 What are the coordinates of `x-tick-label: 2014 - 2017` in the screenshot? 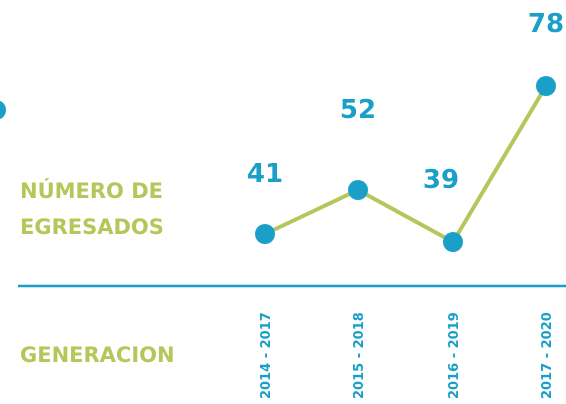 It's located at (266, 355).